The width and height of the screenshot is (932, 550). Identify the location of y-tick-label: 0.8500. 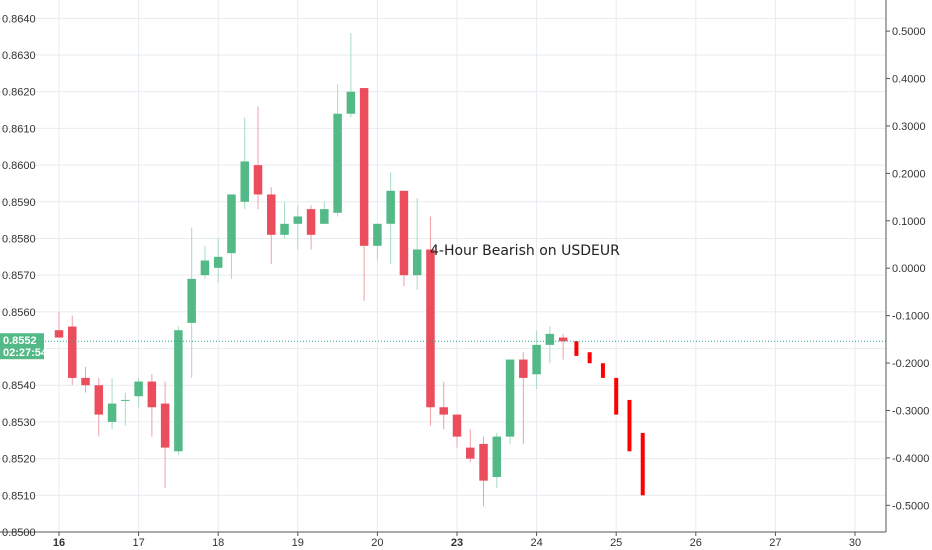
(19, 533).